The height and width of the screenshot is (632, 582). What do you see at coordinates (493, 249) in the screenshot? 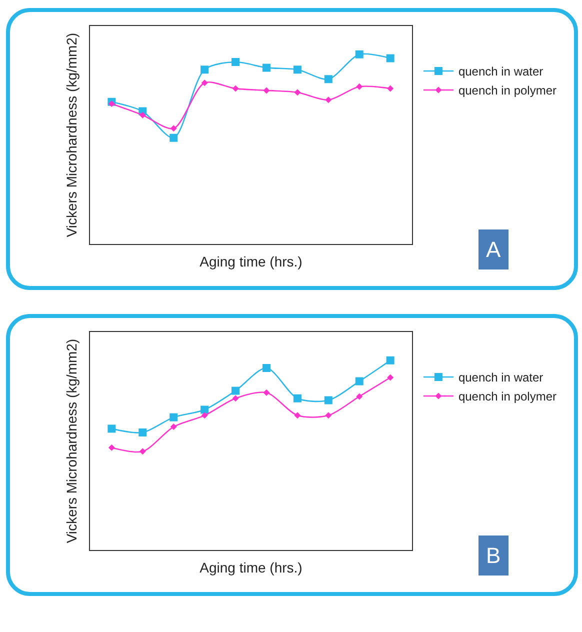
I see `text: A` at bounding box center [493, 249].